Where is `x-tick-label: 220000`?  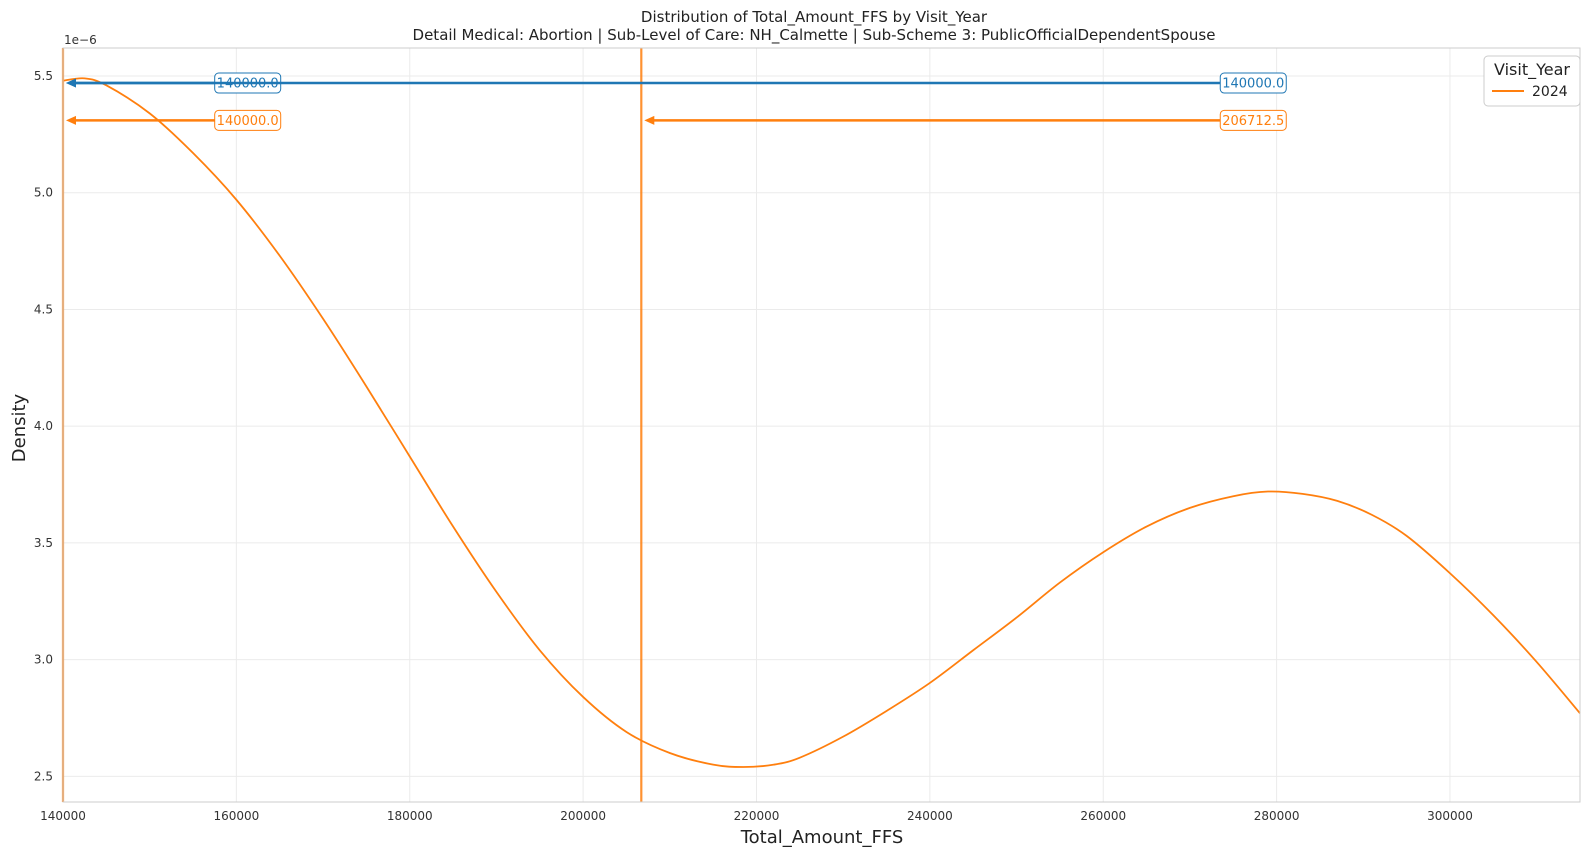
x-tick-label: 220000 is located at coordinates (757, 816).